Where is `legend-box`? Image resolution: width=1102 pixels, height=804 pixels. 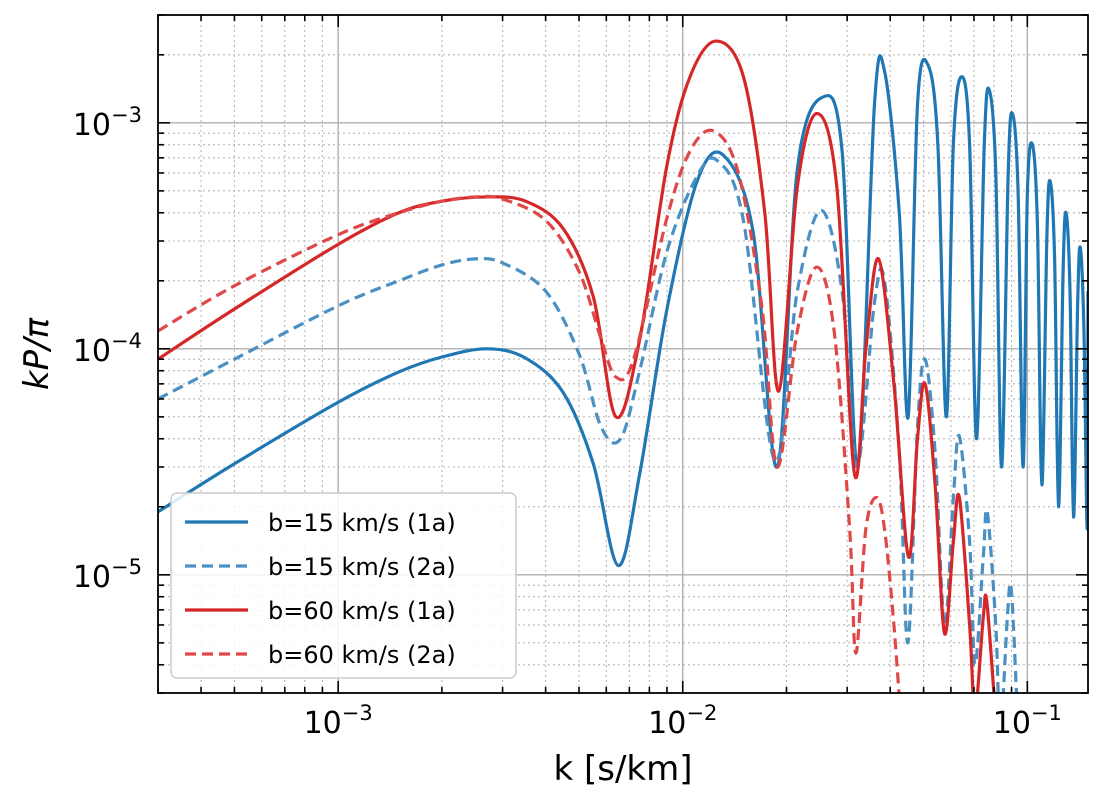 legend-box is located at coordinates (343, 585).